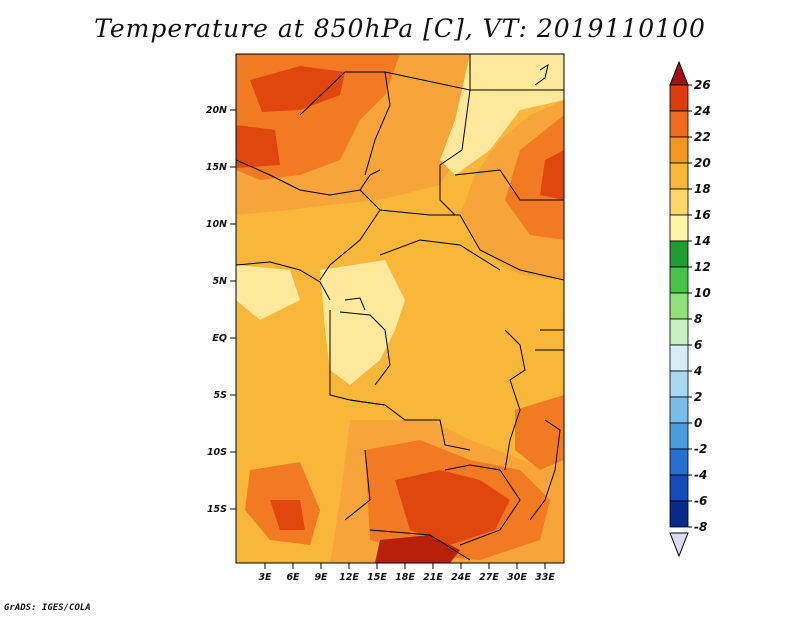 This screenshot has height=618, width=800. I want to click on colorbar-label: 16, so click(702, 215).